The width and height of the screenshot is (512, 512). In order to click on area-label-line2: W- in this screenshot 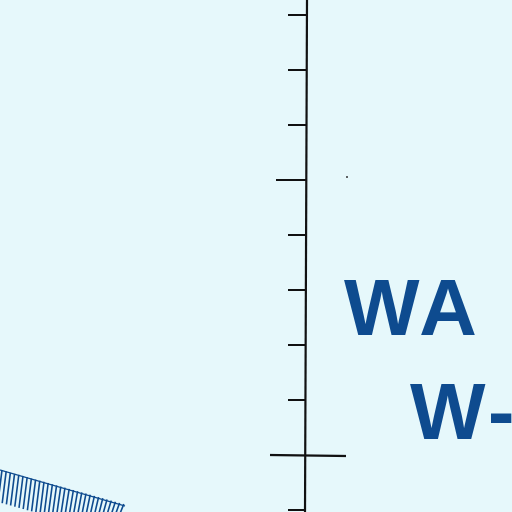, I will do `click(461, 411)`.